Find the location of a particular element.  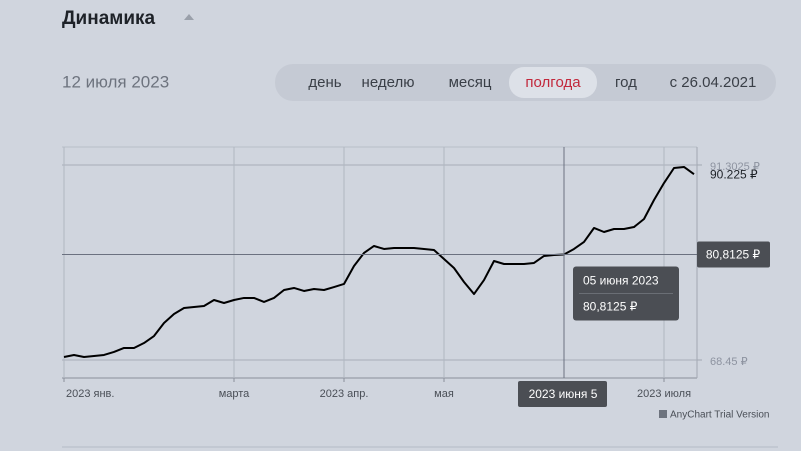

x-tick-label: 2023 июля is located at coordinates (664, 394).